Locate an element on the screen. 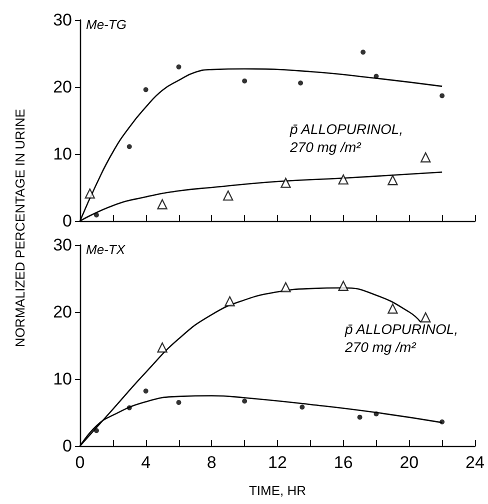 Image resolution: width=488 pixels, height=504 pixels. chart-title: Me-TG is located at coordinates (106, 24).